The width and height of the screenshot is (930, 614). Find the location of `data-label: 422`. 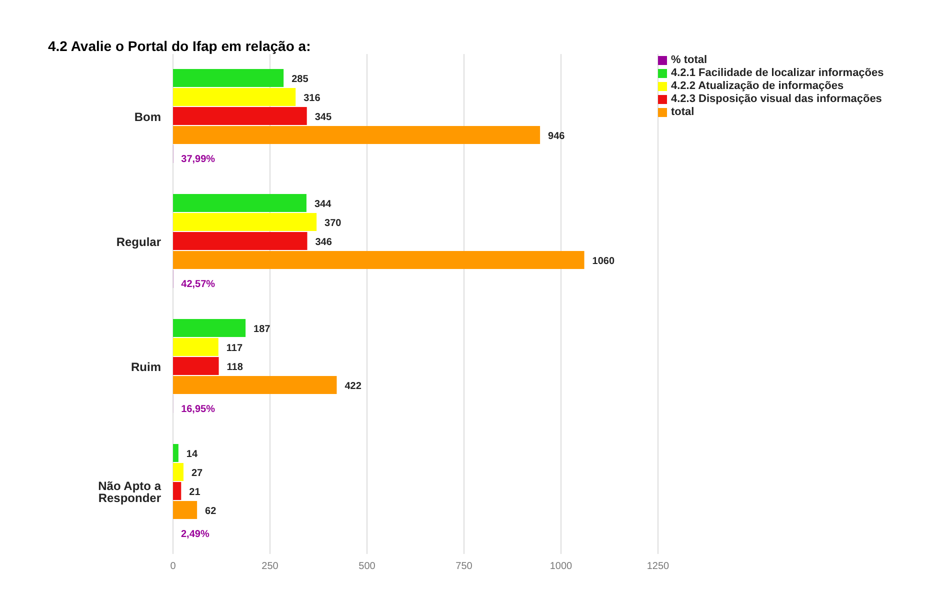

data-label: 422 is located at coordinates (353, 386).